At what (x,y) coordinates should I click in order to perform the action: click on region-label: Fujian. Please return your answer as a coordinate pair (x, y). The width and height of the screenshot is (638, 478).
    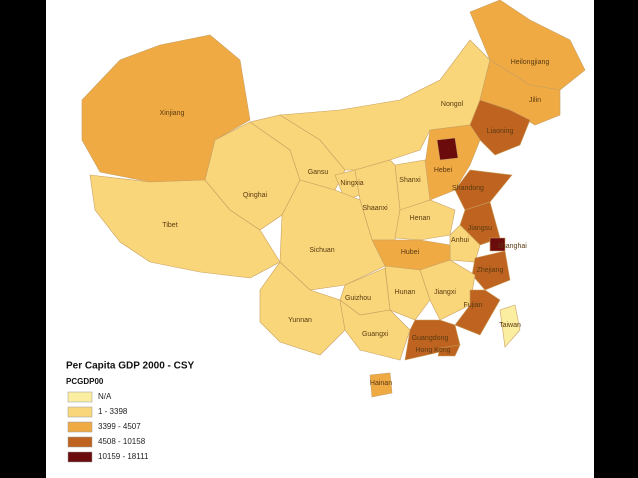
    Looking at the image, I should click on (472, 305).